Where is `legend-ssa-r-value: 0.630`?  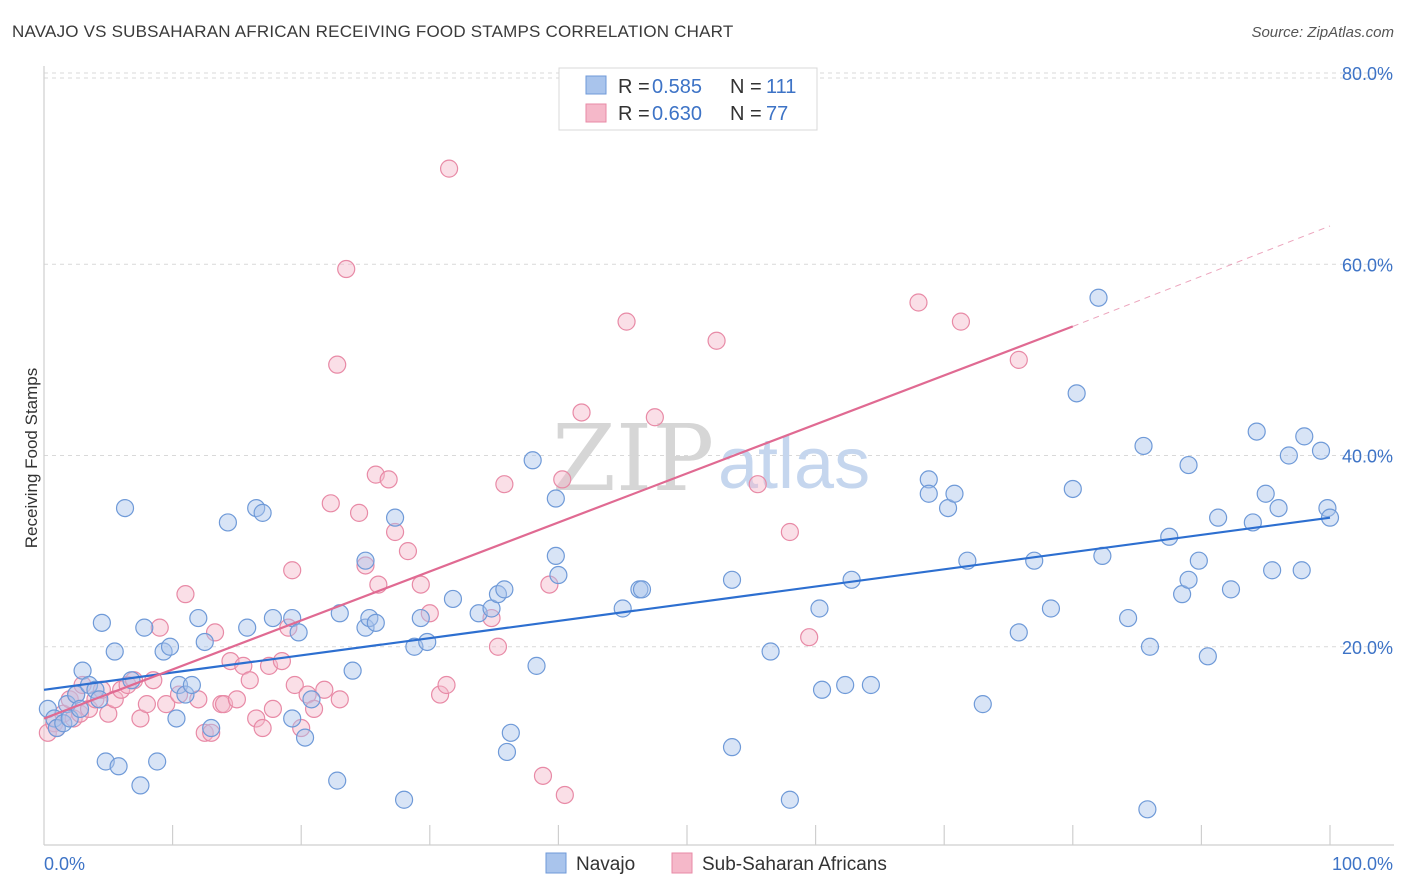 legend-ssa-r-value: 0.630 is located at coordinates (677, 114).